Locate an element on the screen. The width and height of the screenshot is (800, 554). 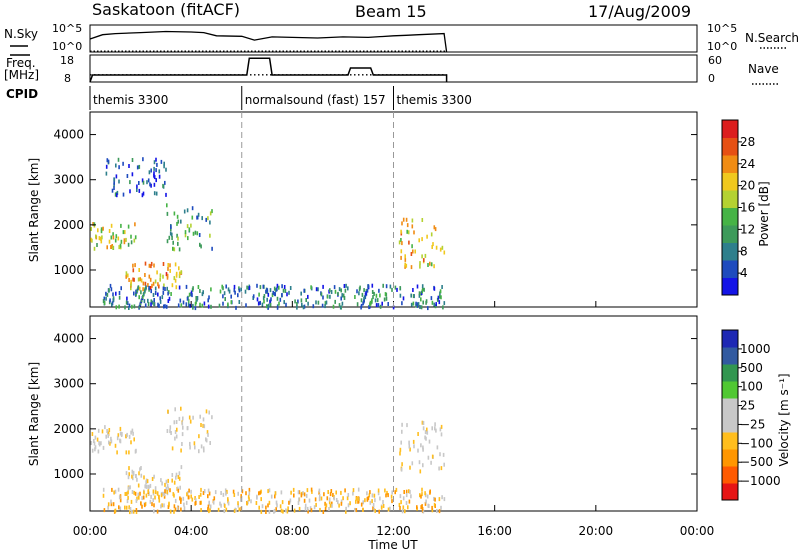
velocity-colorbar-tick-label: 1000 is located at coordinates (755, 349).